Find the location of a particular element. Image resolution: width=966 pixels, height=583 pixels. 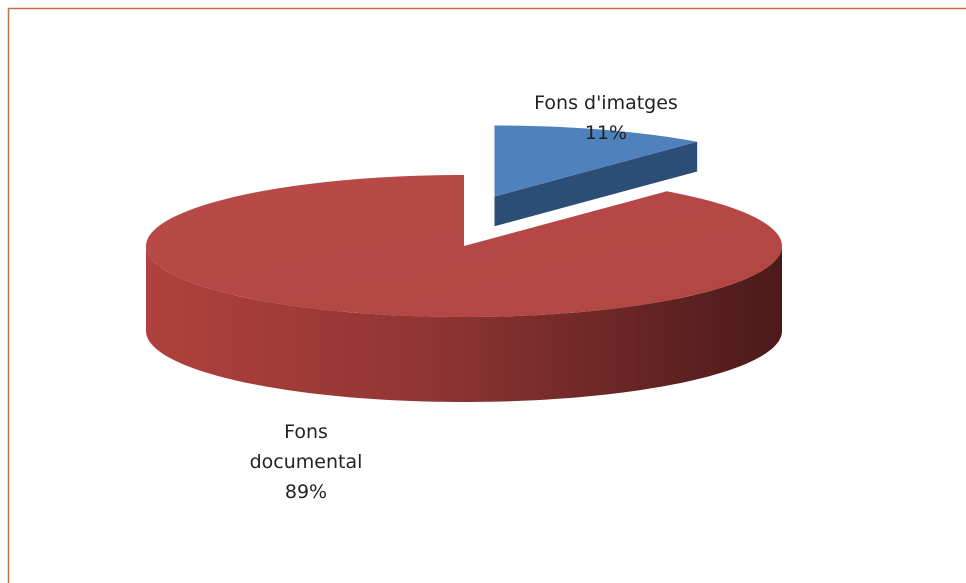

slice is located at coordinates (596, 161).